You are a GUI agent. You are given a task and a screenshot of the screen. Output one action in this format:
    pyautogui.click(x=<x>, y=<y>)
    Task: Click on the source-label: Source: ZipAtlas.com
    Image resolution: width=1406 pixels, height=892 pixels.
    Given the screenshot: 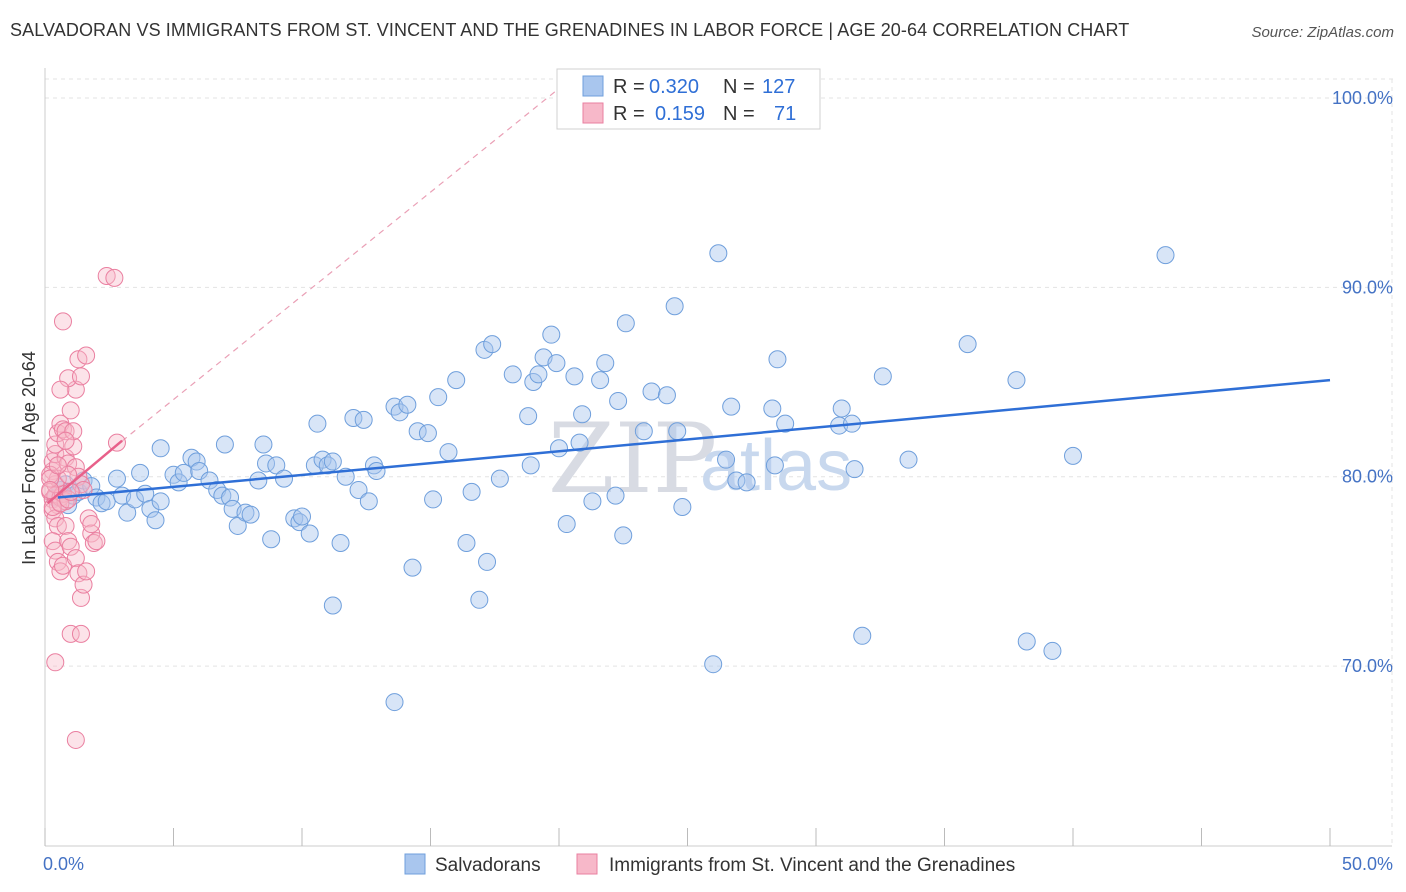 What is the action you would take?
    pyautogui.click(x=1322, y=32)
    